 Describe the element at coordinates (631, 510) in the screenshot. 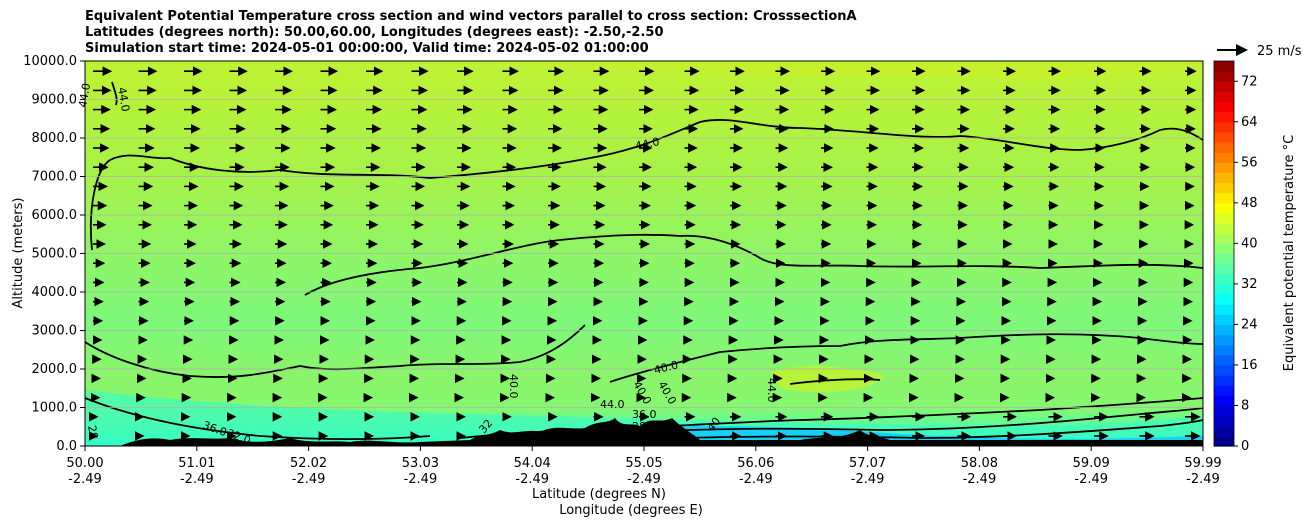

I see `x-axis-title-longitude: Longitude (degrees E)` at that location.